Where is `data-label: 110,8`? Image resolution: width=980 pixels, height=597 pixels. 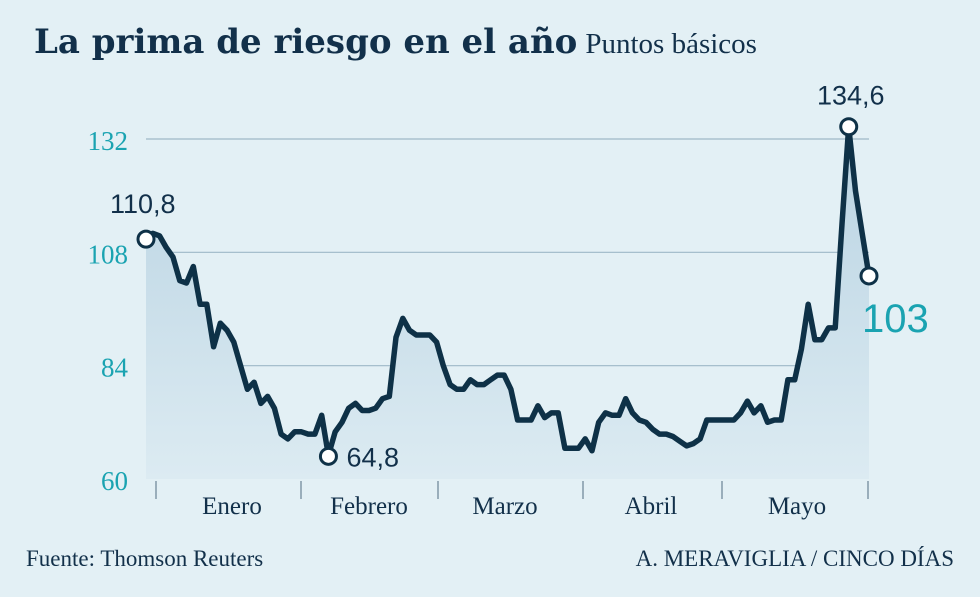
data-label: 110,8 is located at coordinates (143, 204).